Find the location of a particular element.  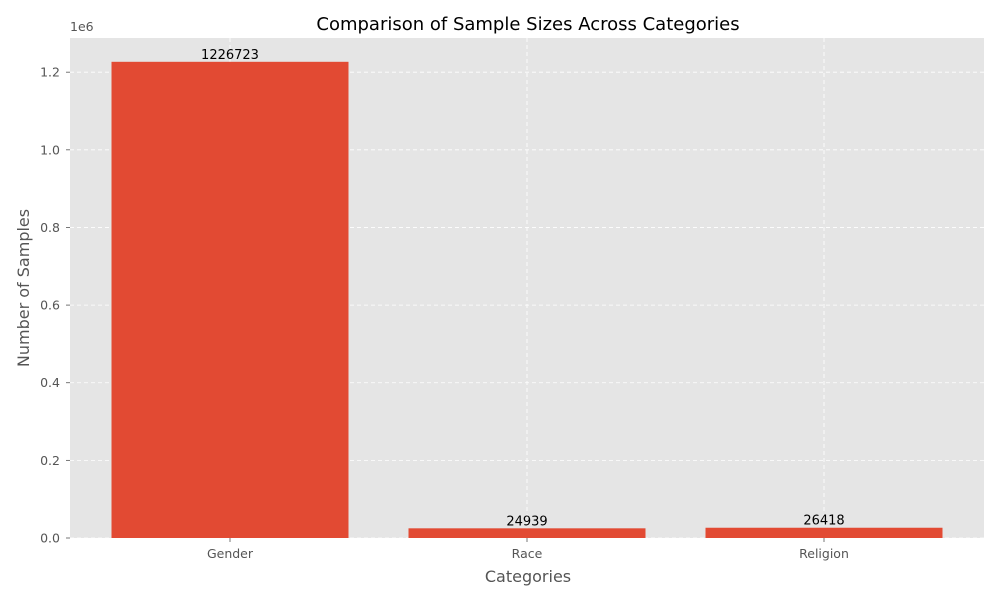

x-tick-label: Religion is located at coordinates (824, 553).